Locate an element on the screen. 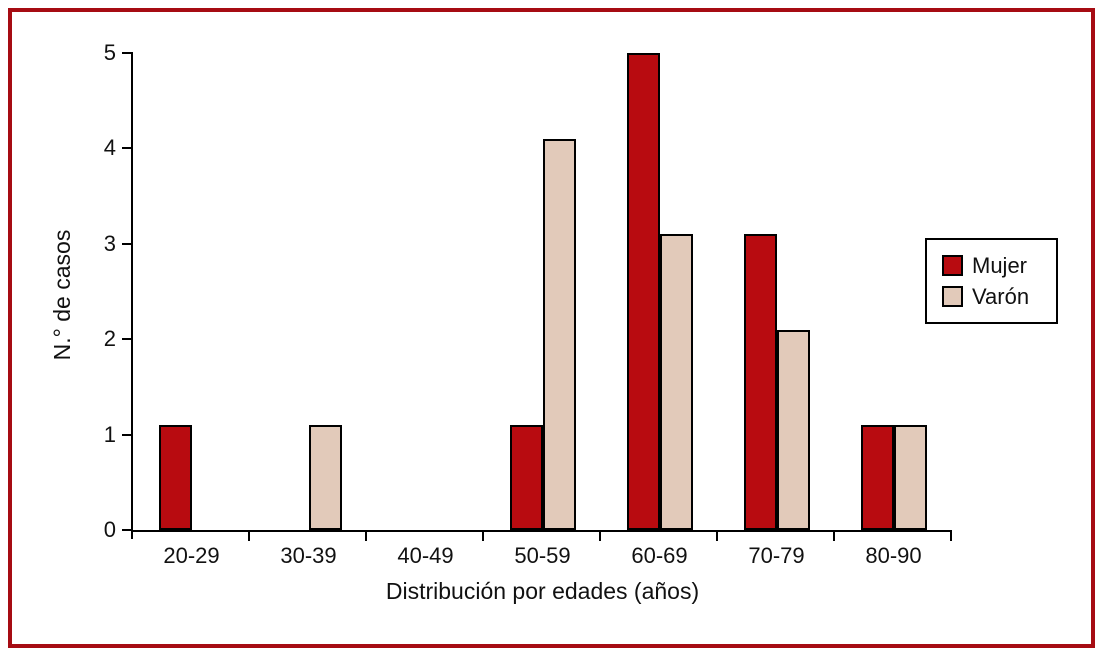 The image size is (1103, 654). varon-swatch-icon is located at coordinates (952, 296).